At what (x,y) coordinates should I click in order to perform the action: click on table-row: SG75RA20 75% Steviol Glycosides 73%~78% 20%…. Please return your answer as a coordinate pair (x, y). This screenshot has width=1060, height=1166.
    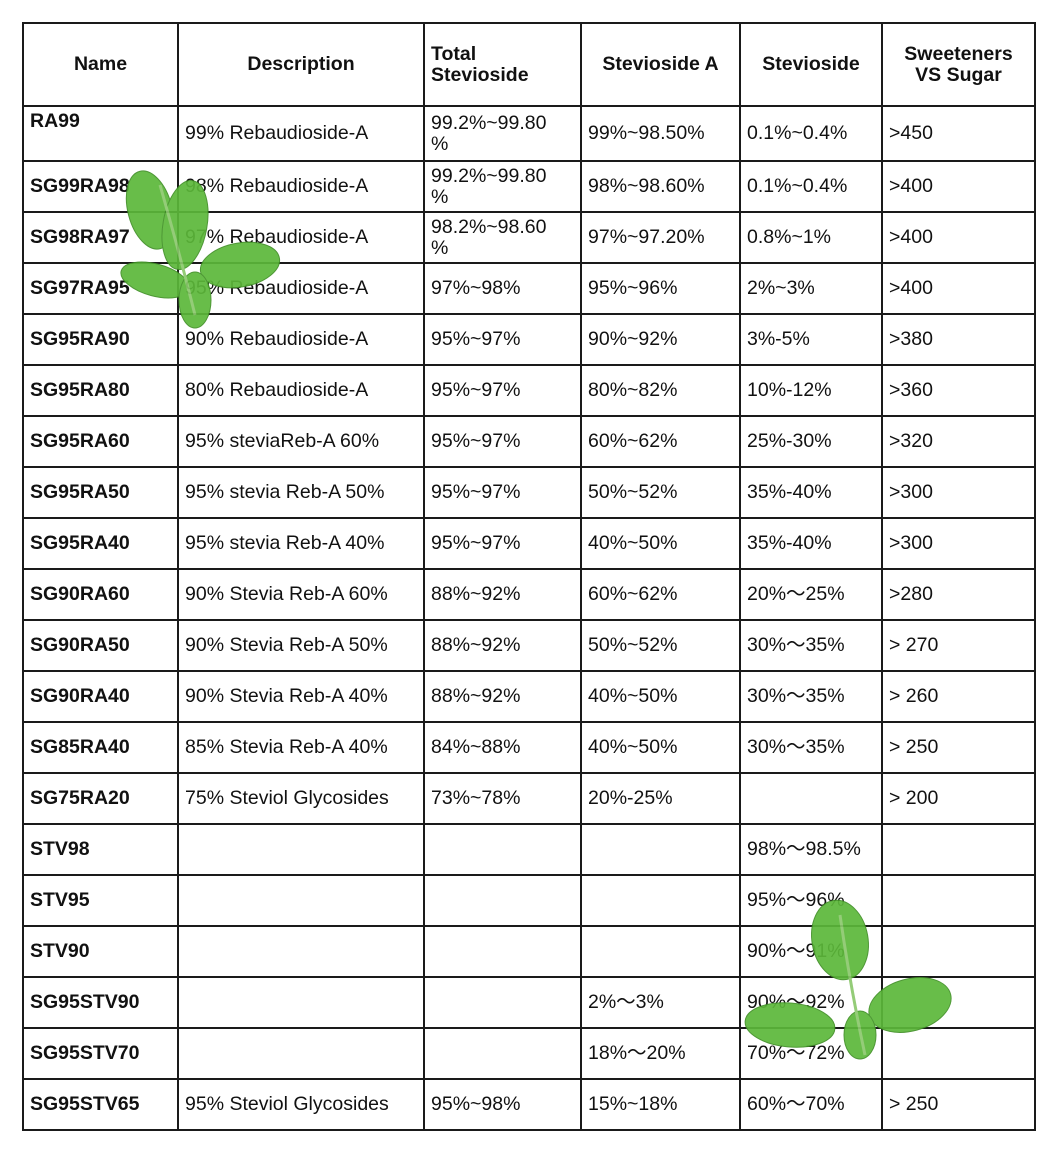
    Looking at the image, I should click on (529, 798).